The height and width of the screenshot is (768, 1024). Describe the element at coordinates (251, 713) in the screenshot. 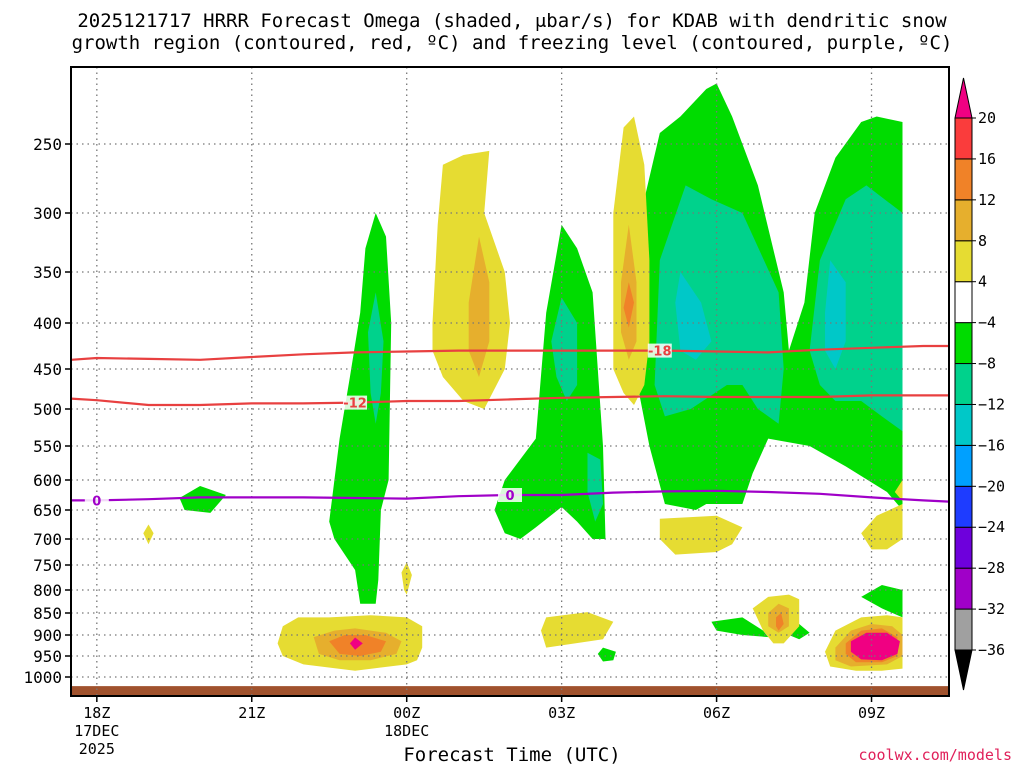

I see `x-tick-label: 21Z` at that location.